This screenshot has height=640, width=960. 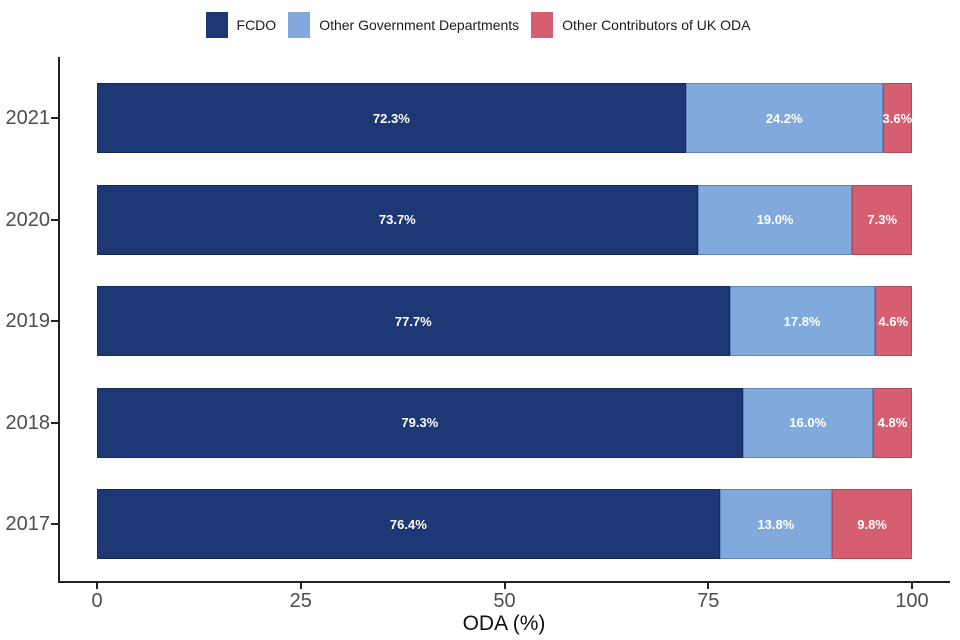 I want to click on bar-segment: 24.2%, so click(x=784, y=118).